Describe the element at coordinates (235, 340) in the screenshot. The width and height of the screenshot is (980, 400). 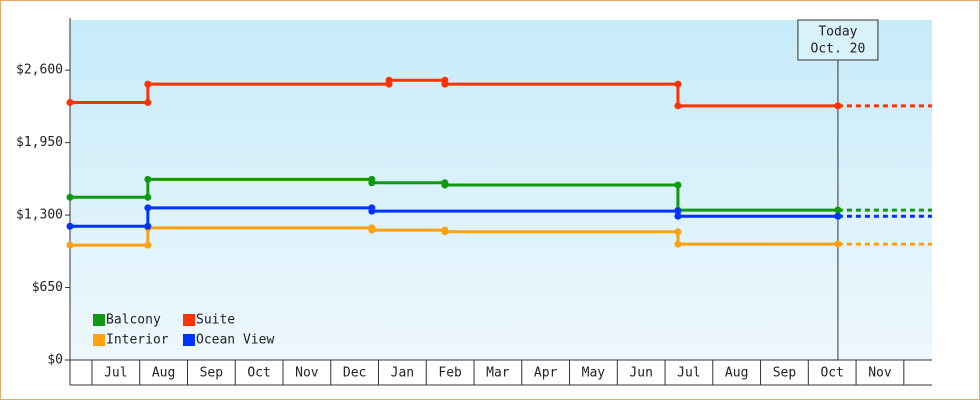
I see `legend-label: Ocean View` at that location.